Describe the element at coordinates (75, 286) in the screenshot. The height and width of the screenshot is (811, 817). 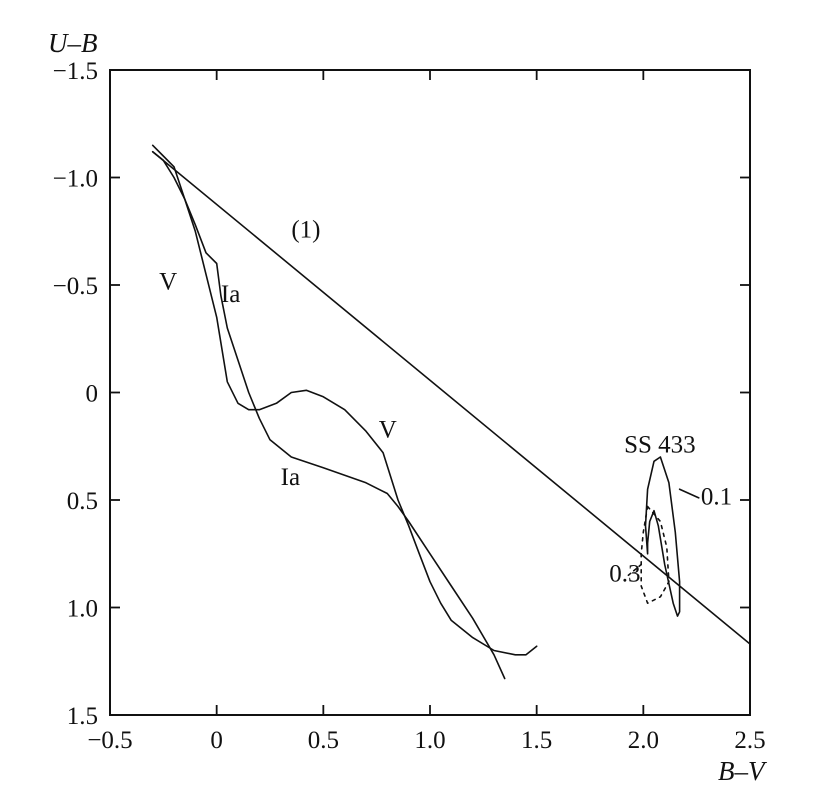
I see `y-tick-label: −0.5` at that location.